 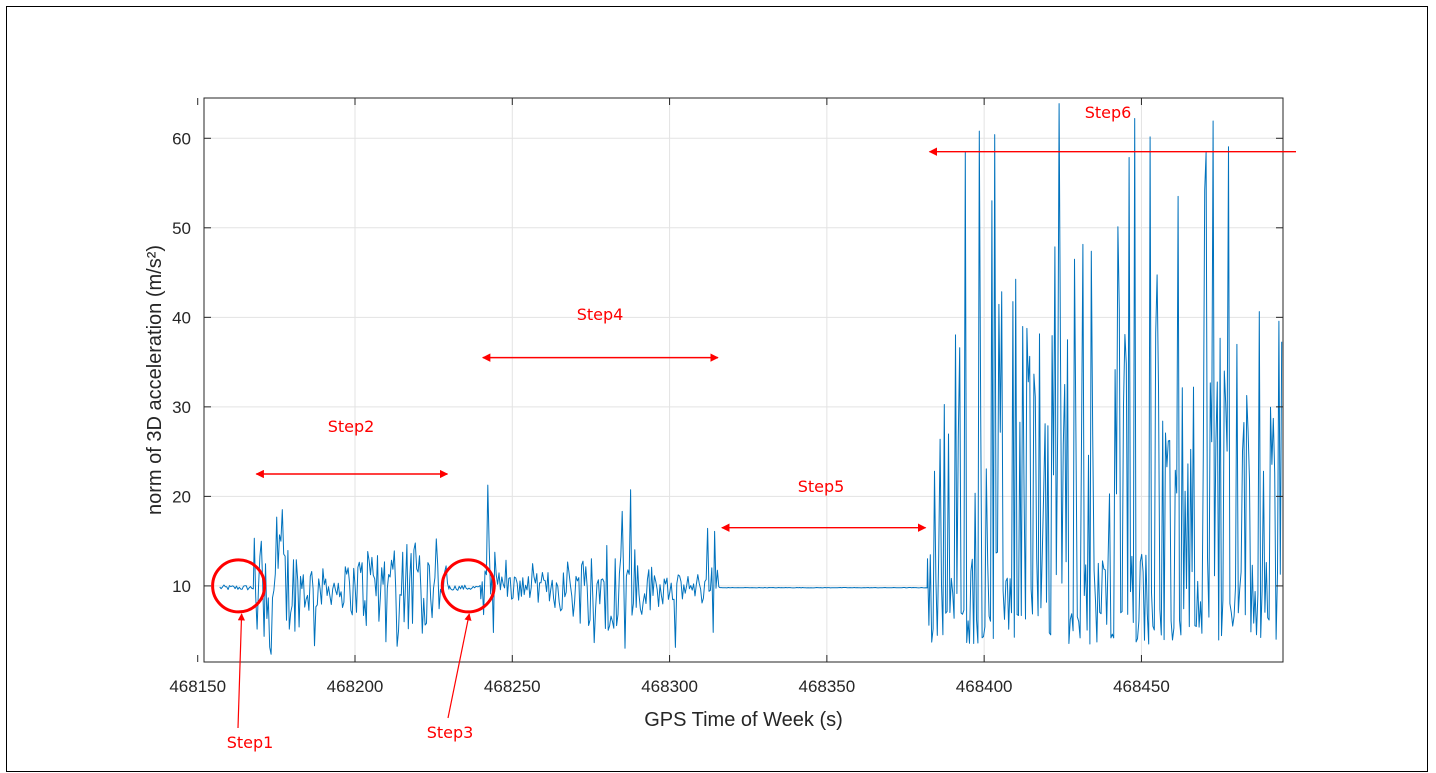 I want to click on y-tick-label: 40, so click(x=181, y=317).